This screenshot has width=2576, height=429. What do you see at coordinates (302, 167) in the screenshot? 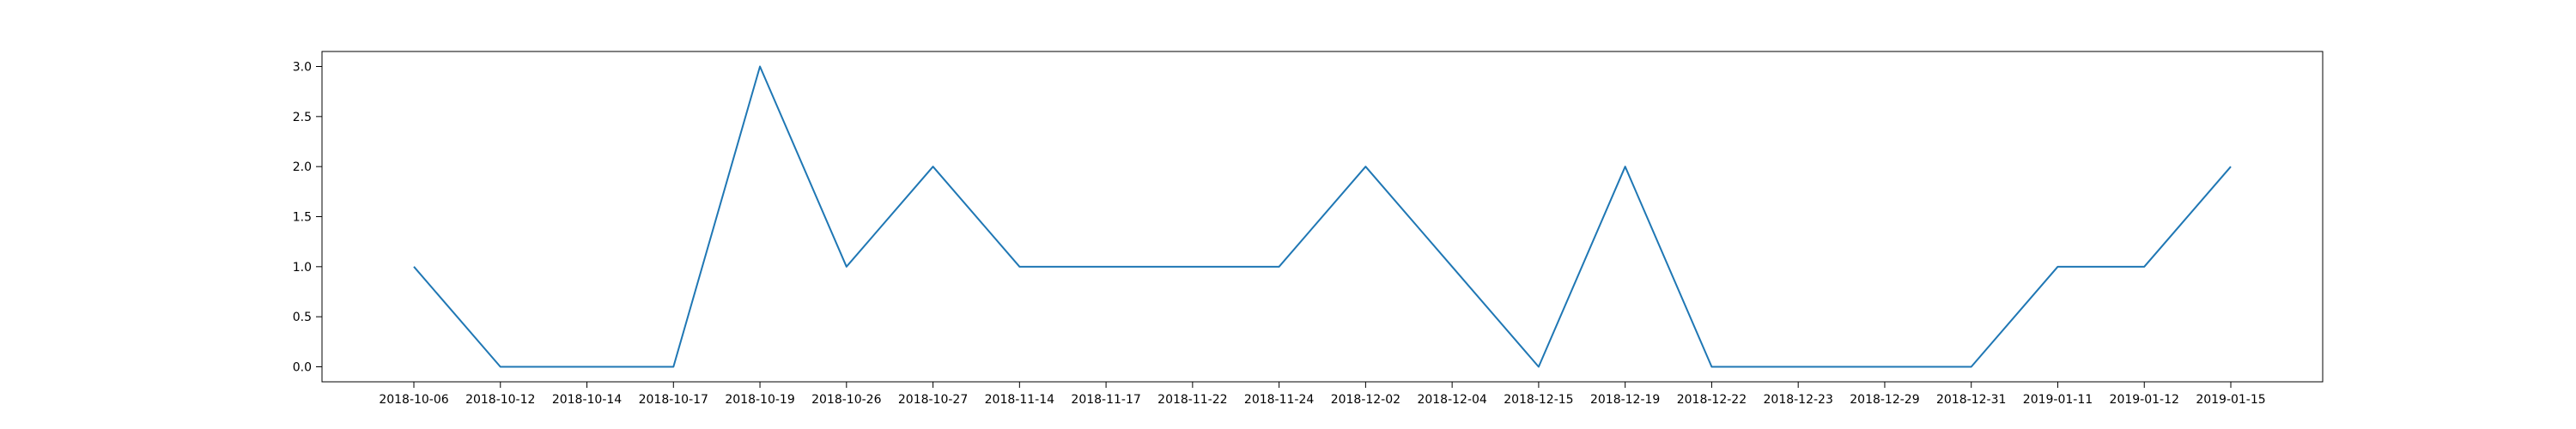
I see `y-tick-label: 2.0` at bounding box center [302, 167].